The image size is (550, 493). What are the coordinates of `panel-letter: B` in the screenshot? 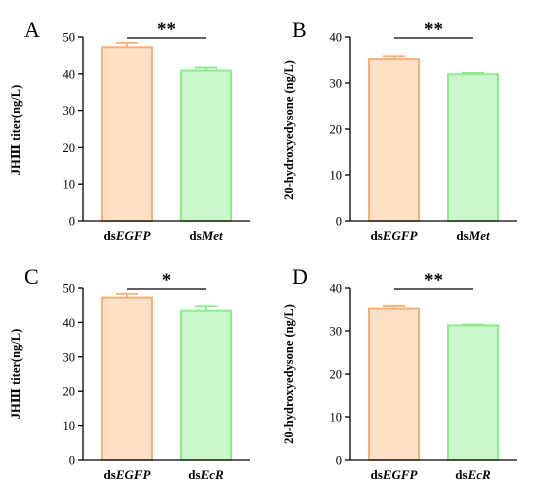 It's located at (299, 29).